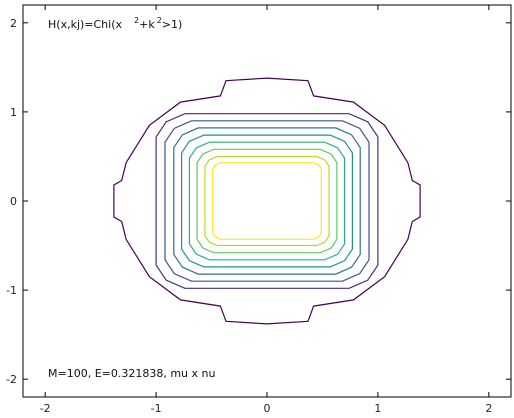  I want to click on y-tick-label-3: 1, so click(13, 112).